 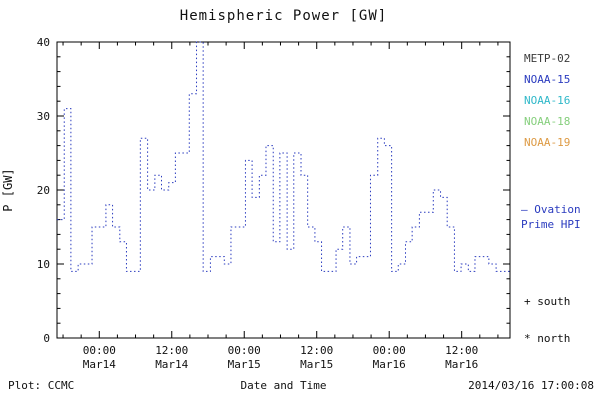 What do you see at coordinates (43, 190) in the screenshot?
I see `svg-text: 20` at bounding box center [43, 190].